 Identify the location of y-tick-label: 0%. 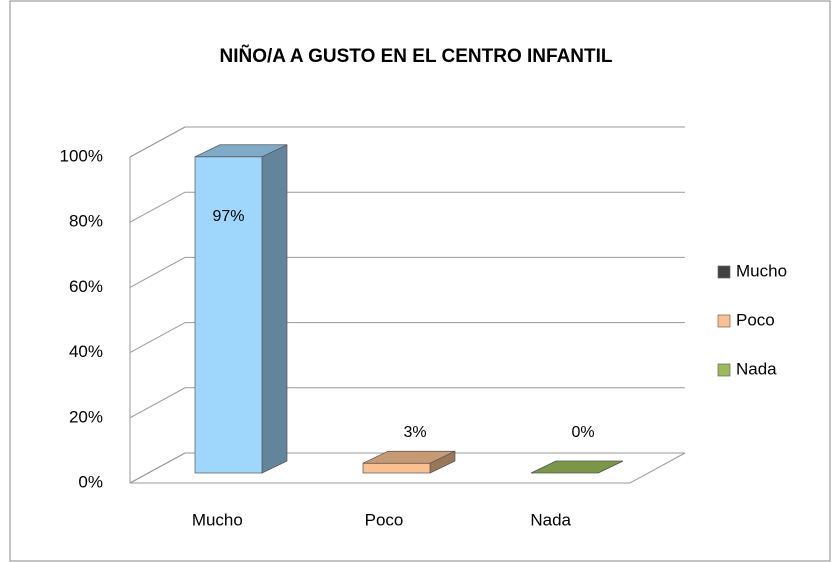
(90, 481).